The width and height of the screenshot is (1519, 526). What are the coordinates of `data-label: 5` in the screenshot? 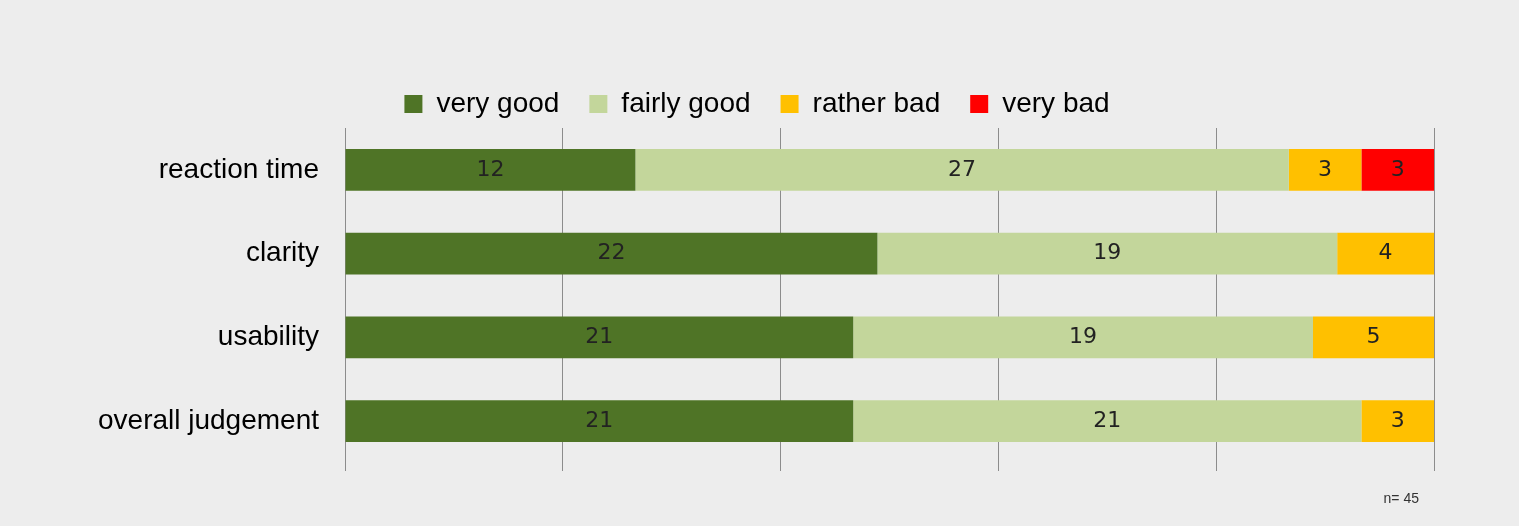 It's located at (1373, 336).